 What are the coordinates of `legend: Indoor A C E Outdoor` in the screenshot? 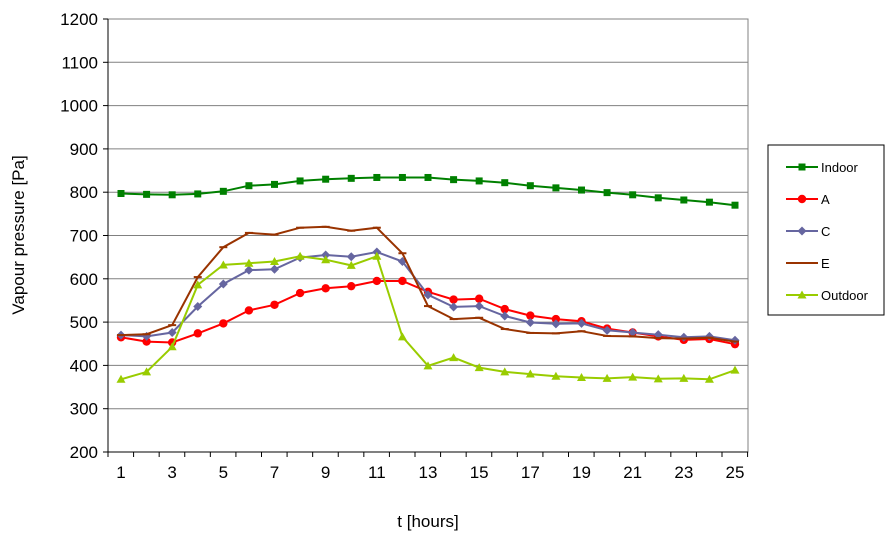 It's located at (826, 230).